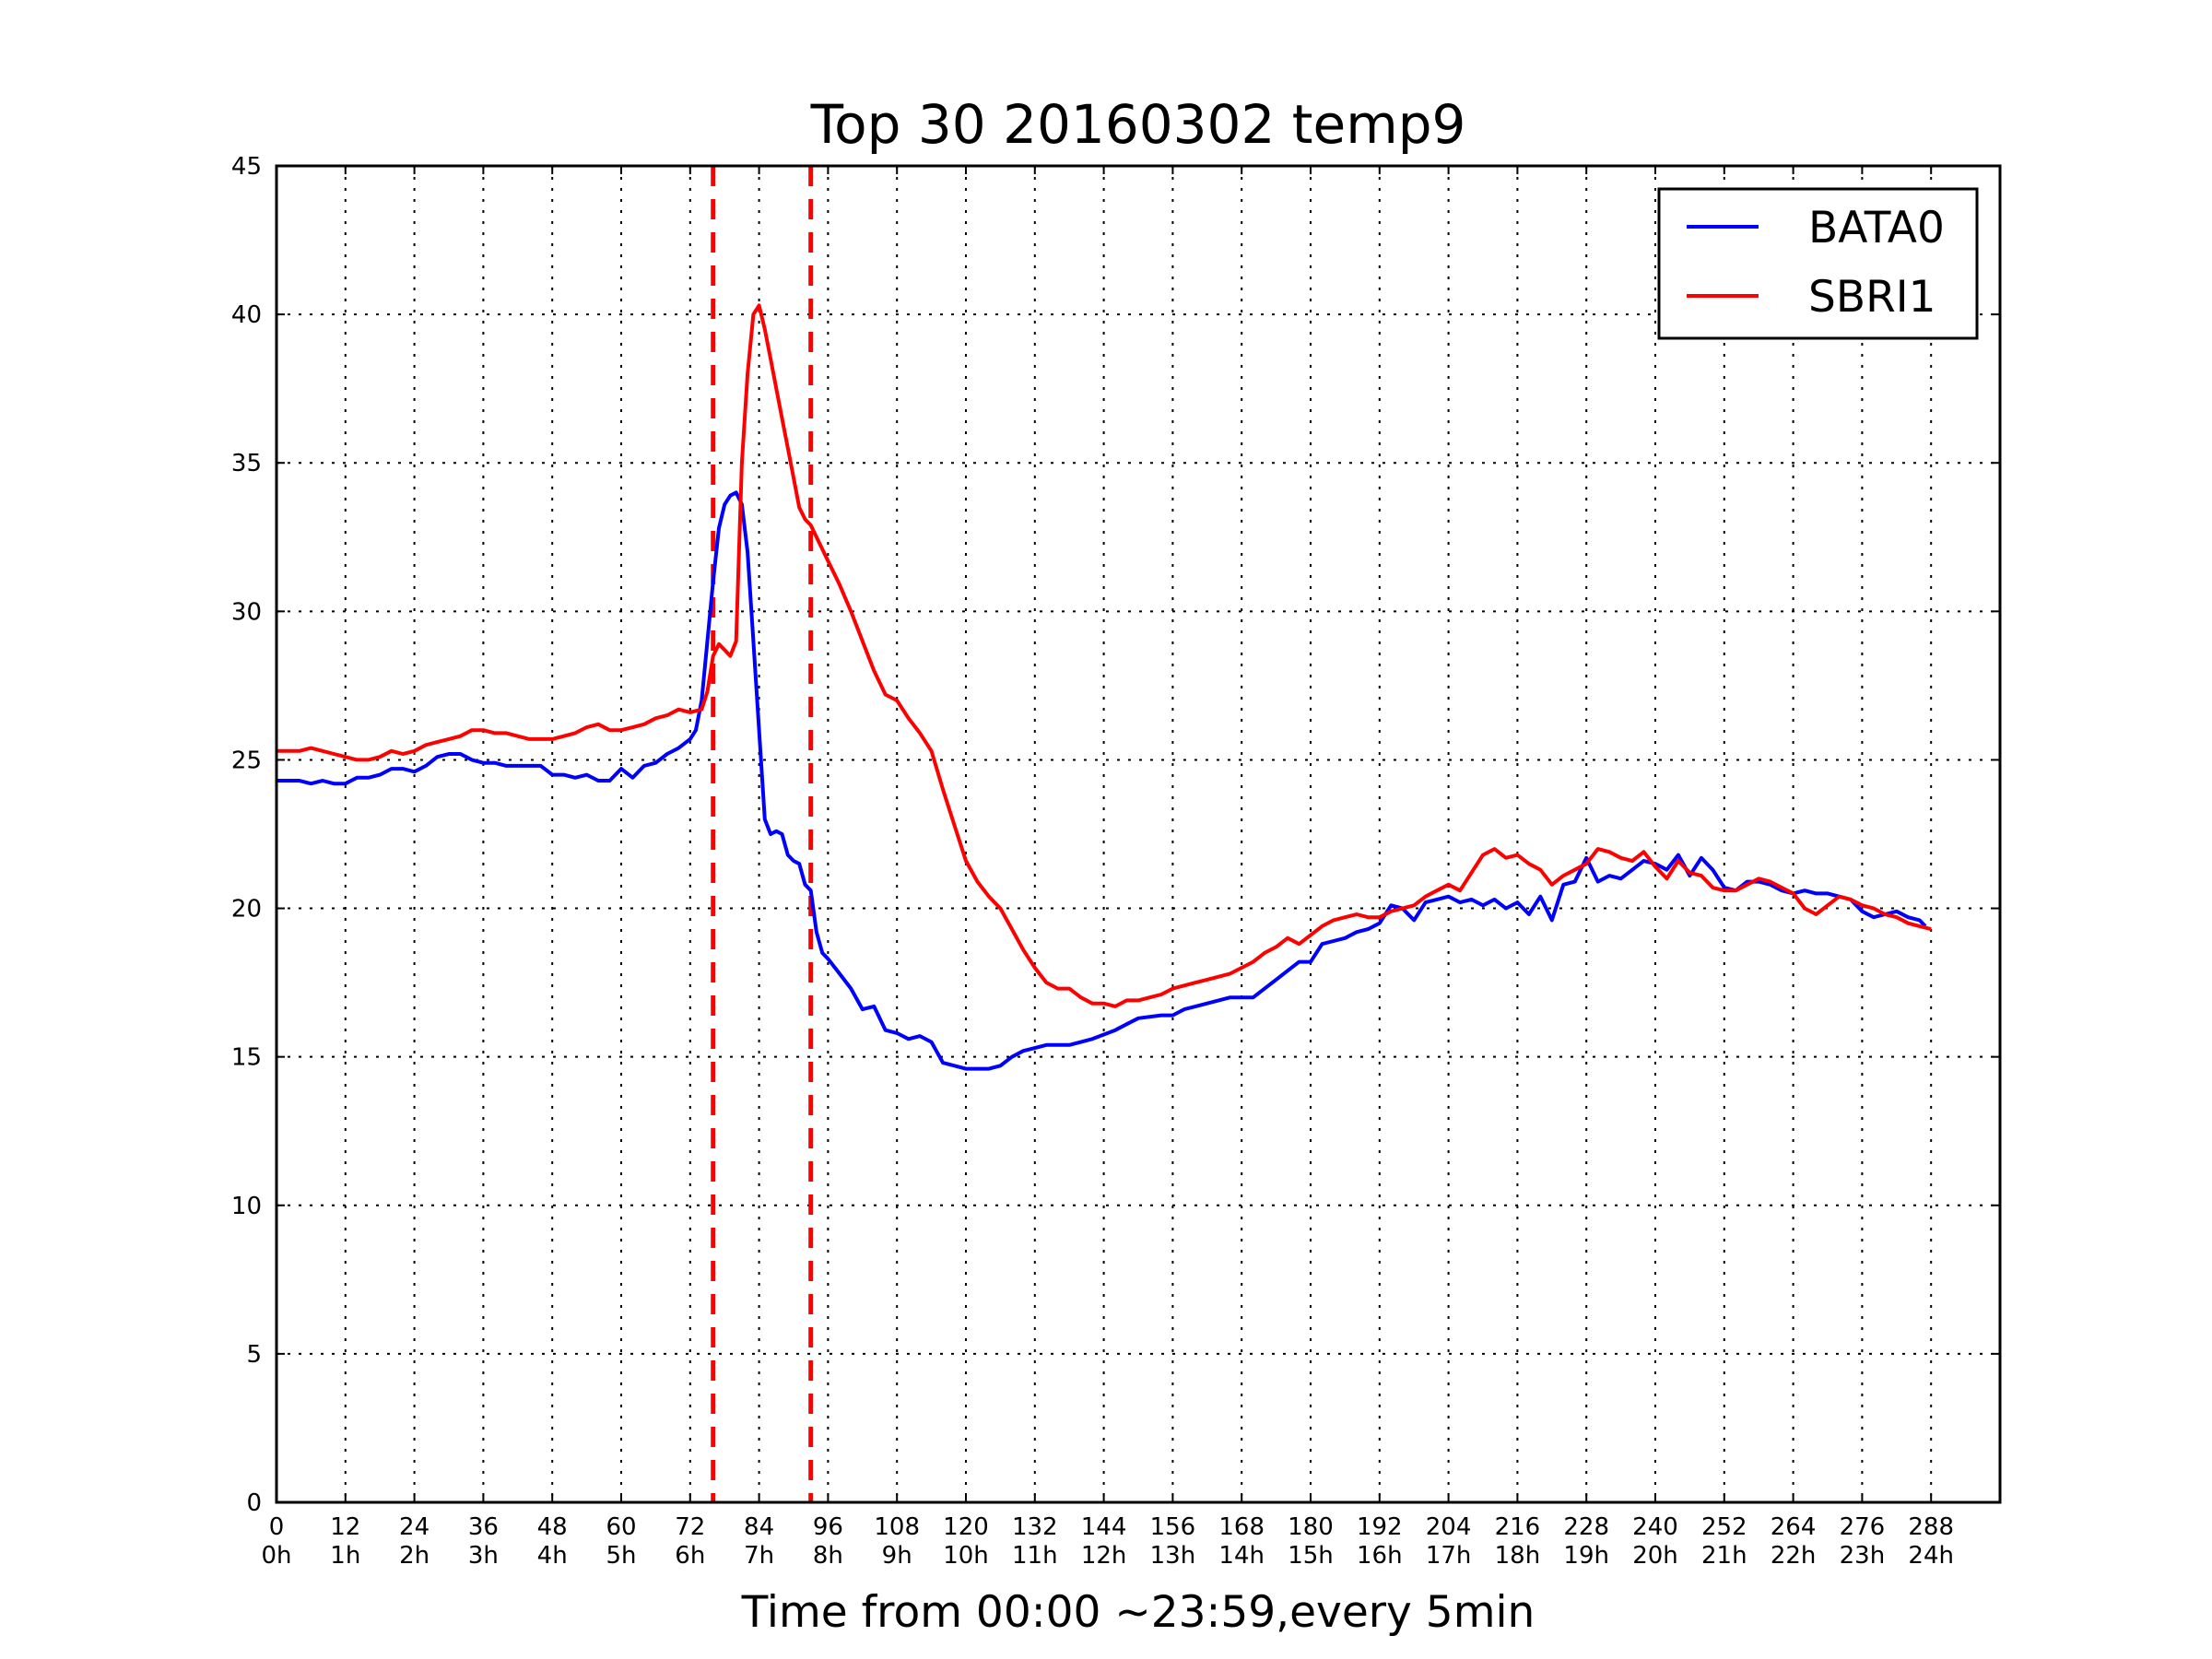 This screenshot has width=2212, height=1659. I want to click on x-tick-label-hour: 19h, so click(1586, 1556).